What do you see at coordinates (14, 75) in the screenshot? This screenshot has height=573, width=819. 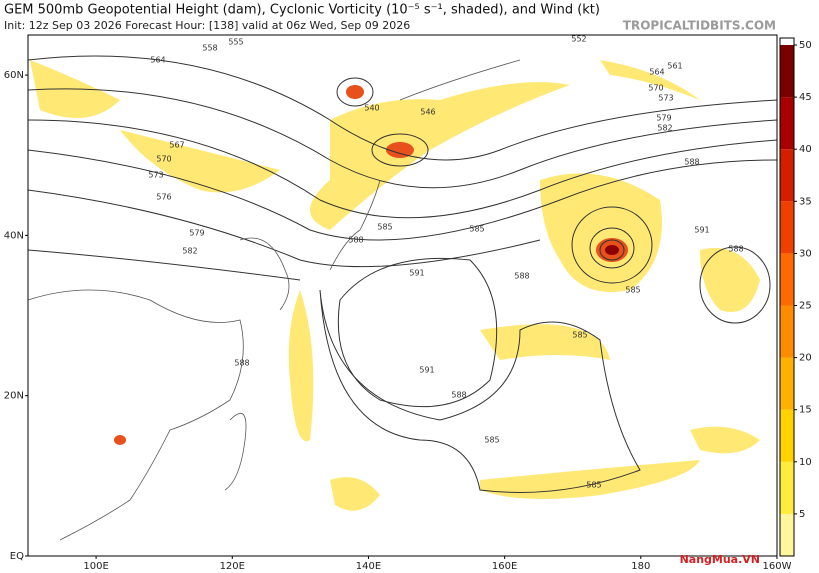 I see `lat-label: 60N` at bounding box center [14, 75].